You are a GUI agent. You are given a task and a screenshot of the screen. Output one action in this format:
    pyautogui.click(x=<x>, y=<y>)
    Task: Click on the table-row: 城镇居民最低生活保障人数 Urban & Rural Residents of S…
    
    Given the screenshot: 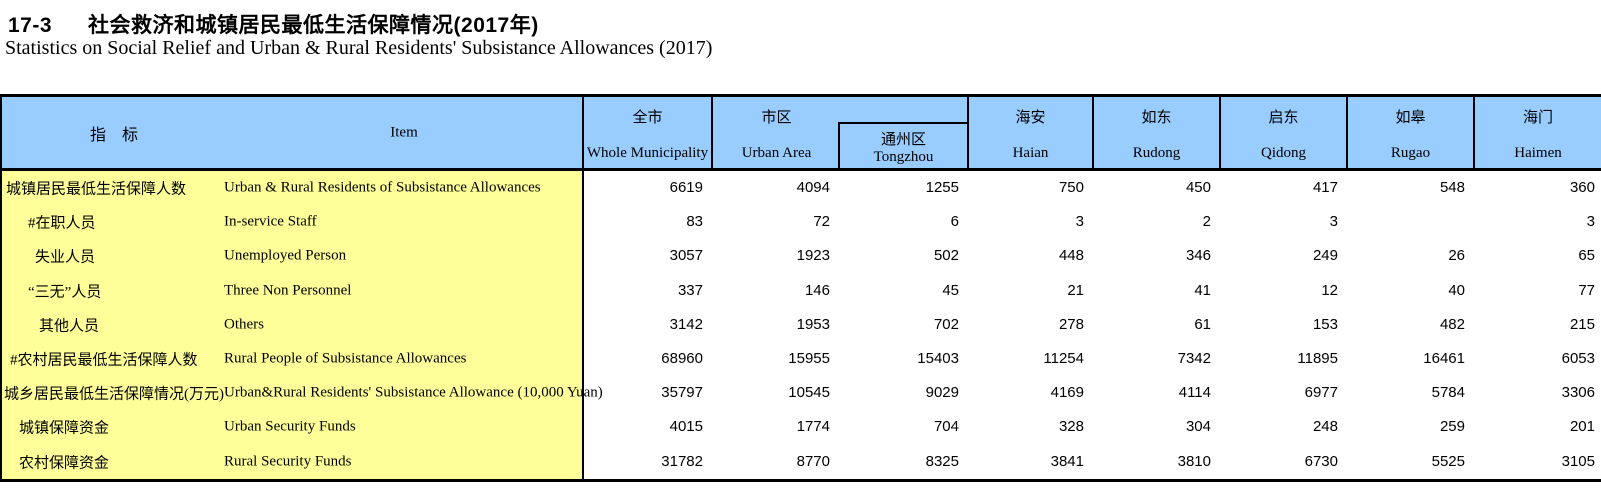 What is the action you would take?
    pyautogui.click(x=801, y=188)
    